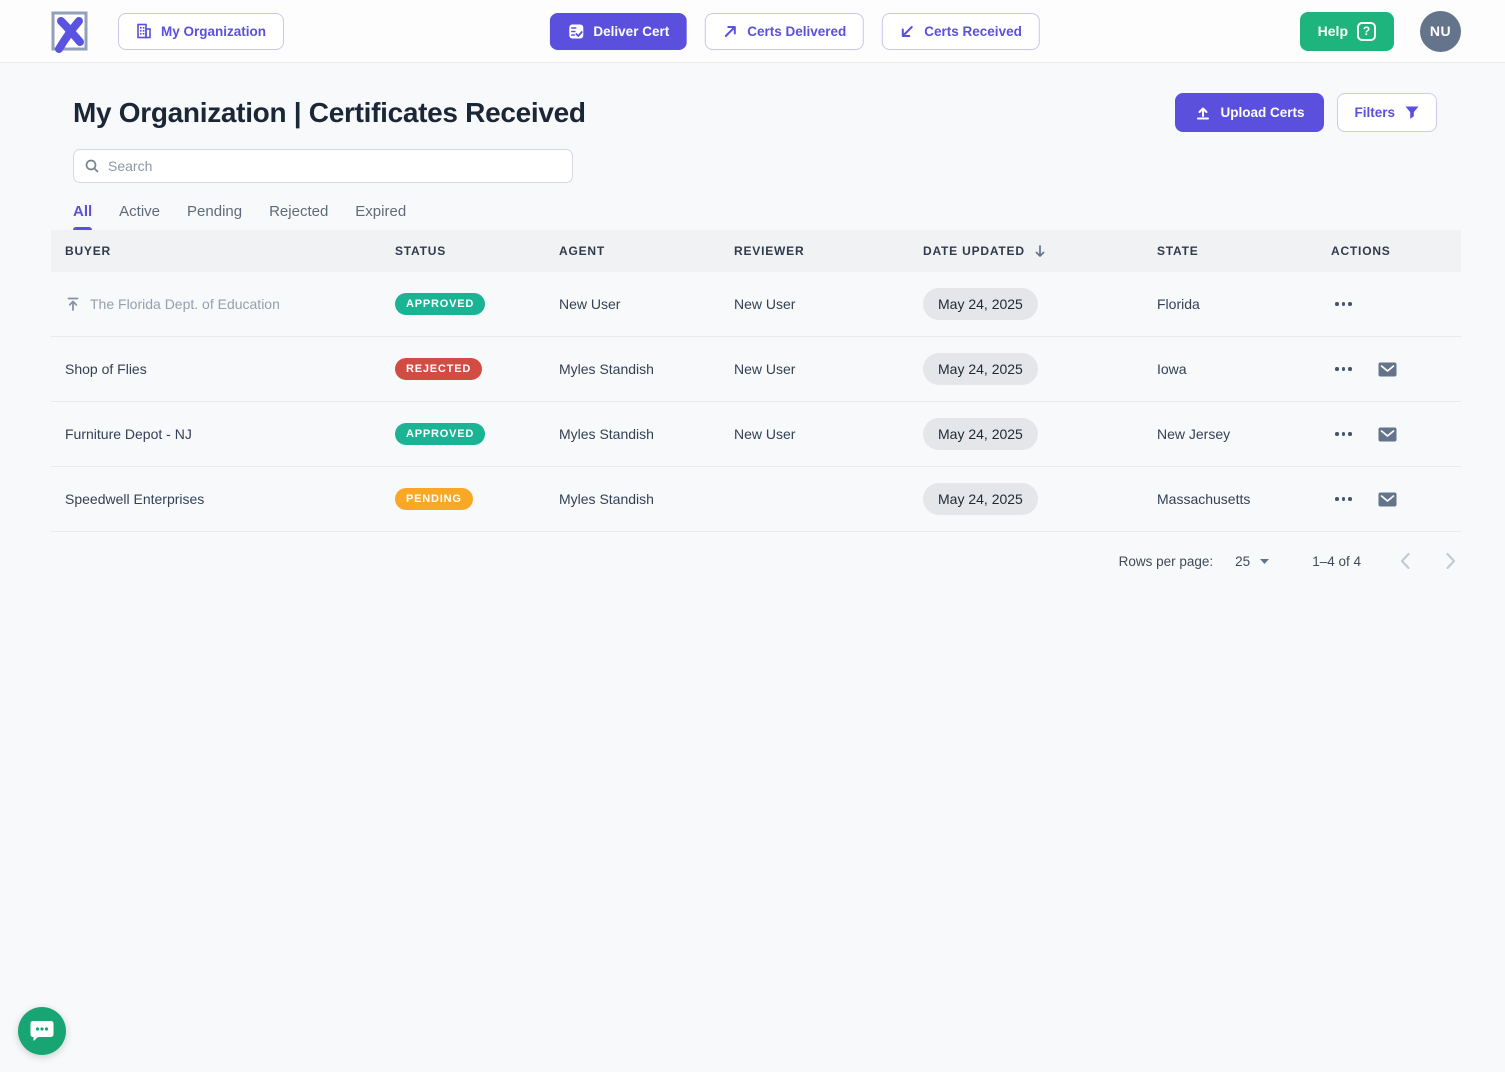 The image size is (1505, 1072). I want to click on status-badge: PENDING, so click(434, 499).